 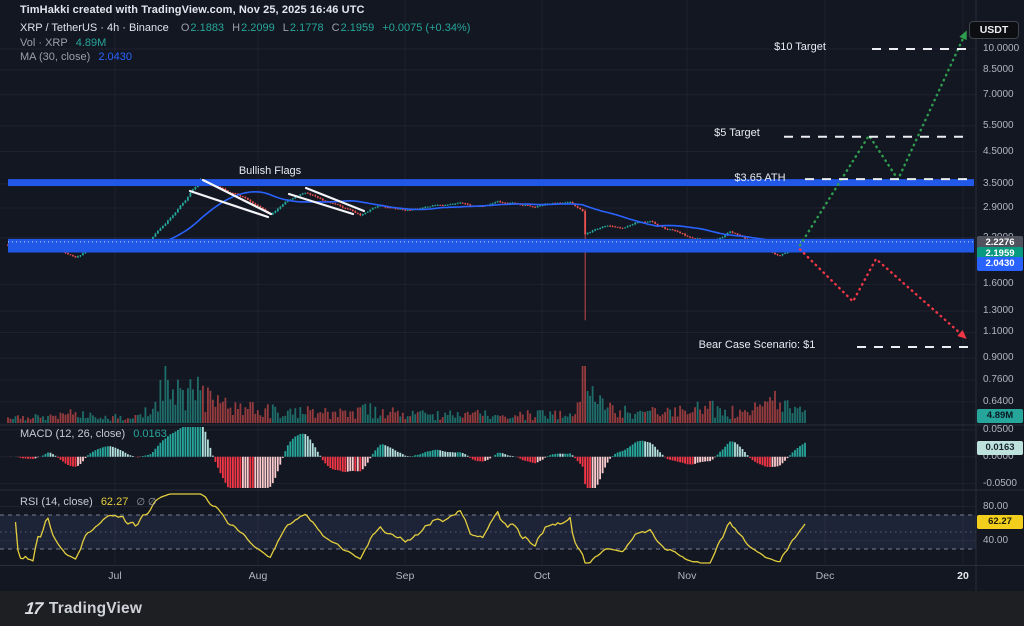 I want to click on price-axis-tick: 7.0000, so click(x=998, y=94).